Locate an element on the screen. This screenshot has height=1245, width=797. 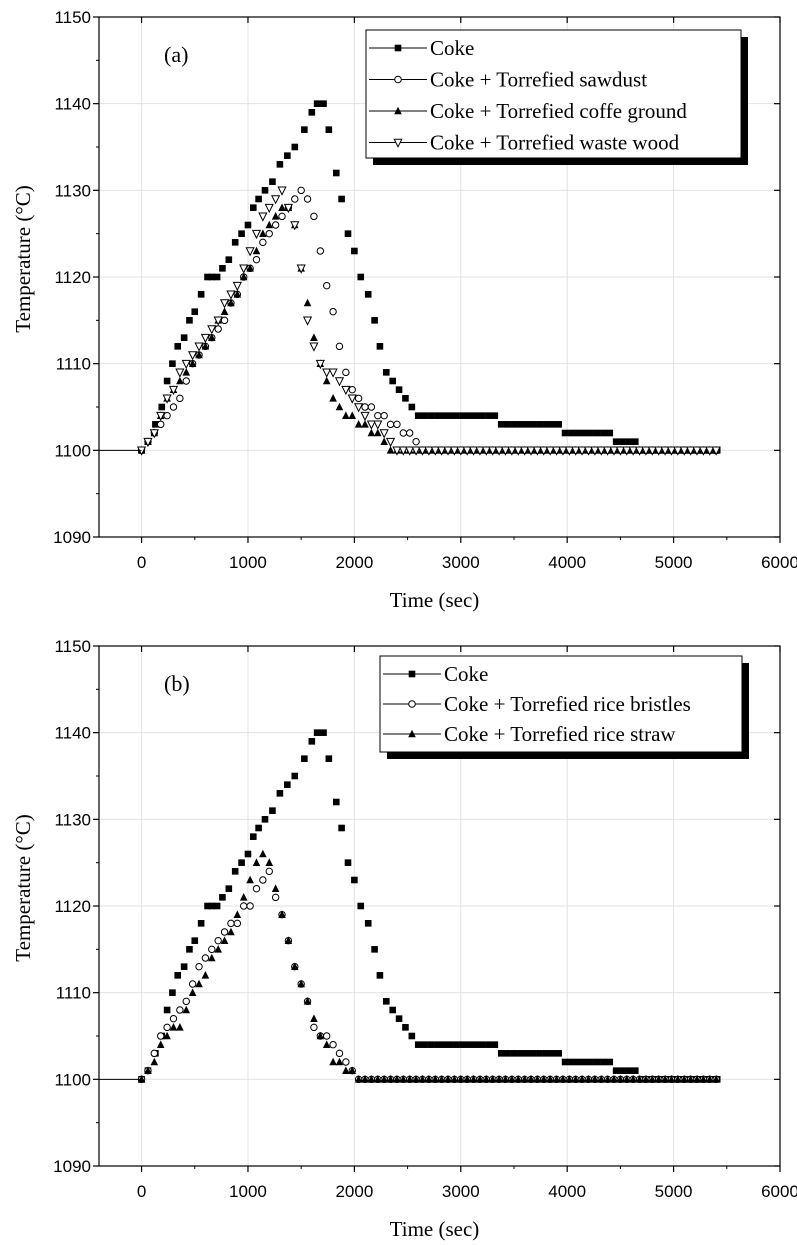
legend-item-coke-torrefied-rice-straw: Coke + Torrefied rice straw is located at coordinates (529, 734).